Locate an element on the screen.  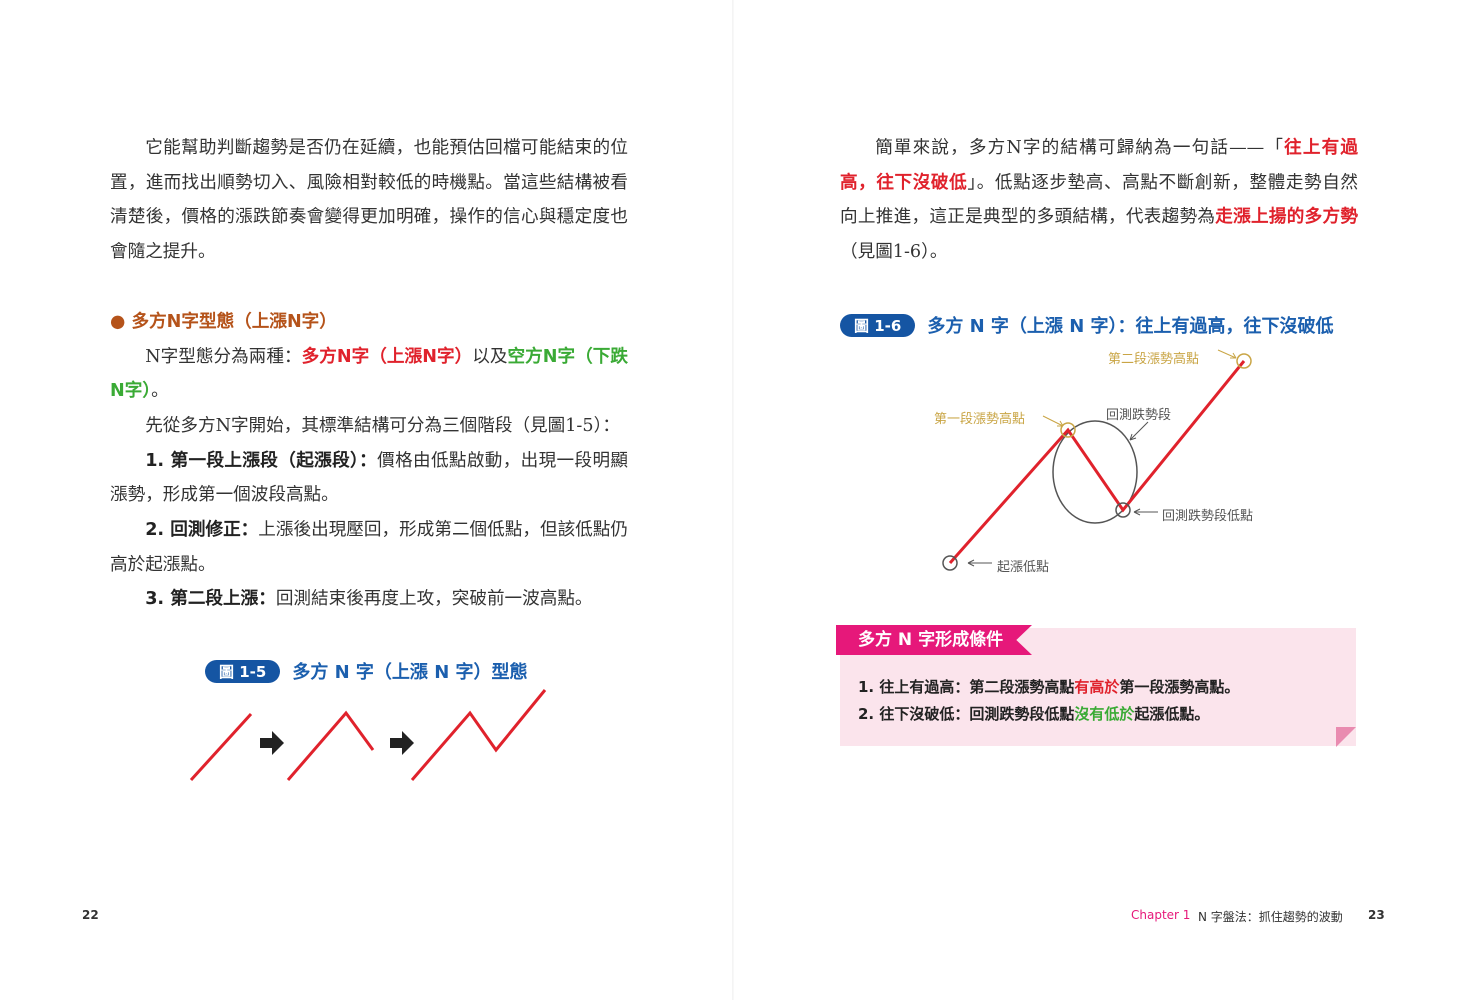
label-retest: 回測跌勢段 is located at coordinates (1139, 415).